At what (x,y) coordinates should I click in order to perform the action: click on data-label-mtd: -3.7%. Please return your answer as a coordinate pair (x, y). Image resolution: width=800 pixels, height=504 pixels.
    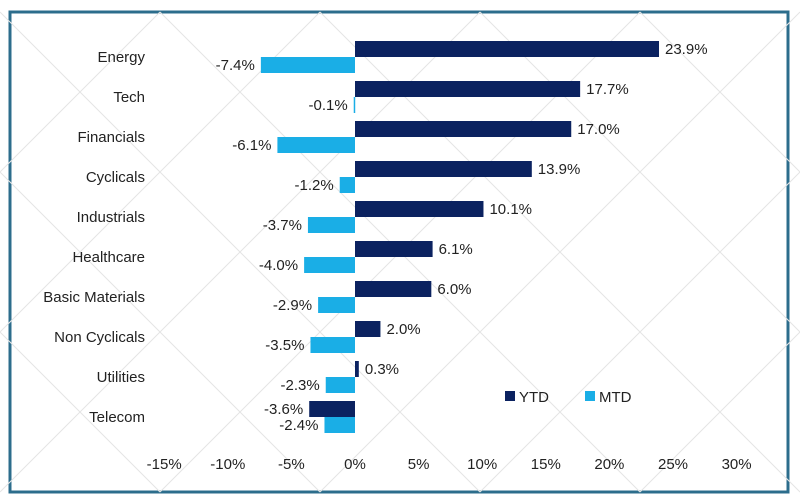
    Looking at the image, I should click on (282, 225).